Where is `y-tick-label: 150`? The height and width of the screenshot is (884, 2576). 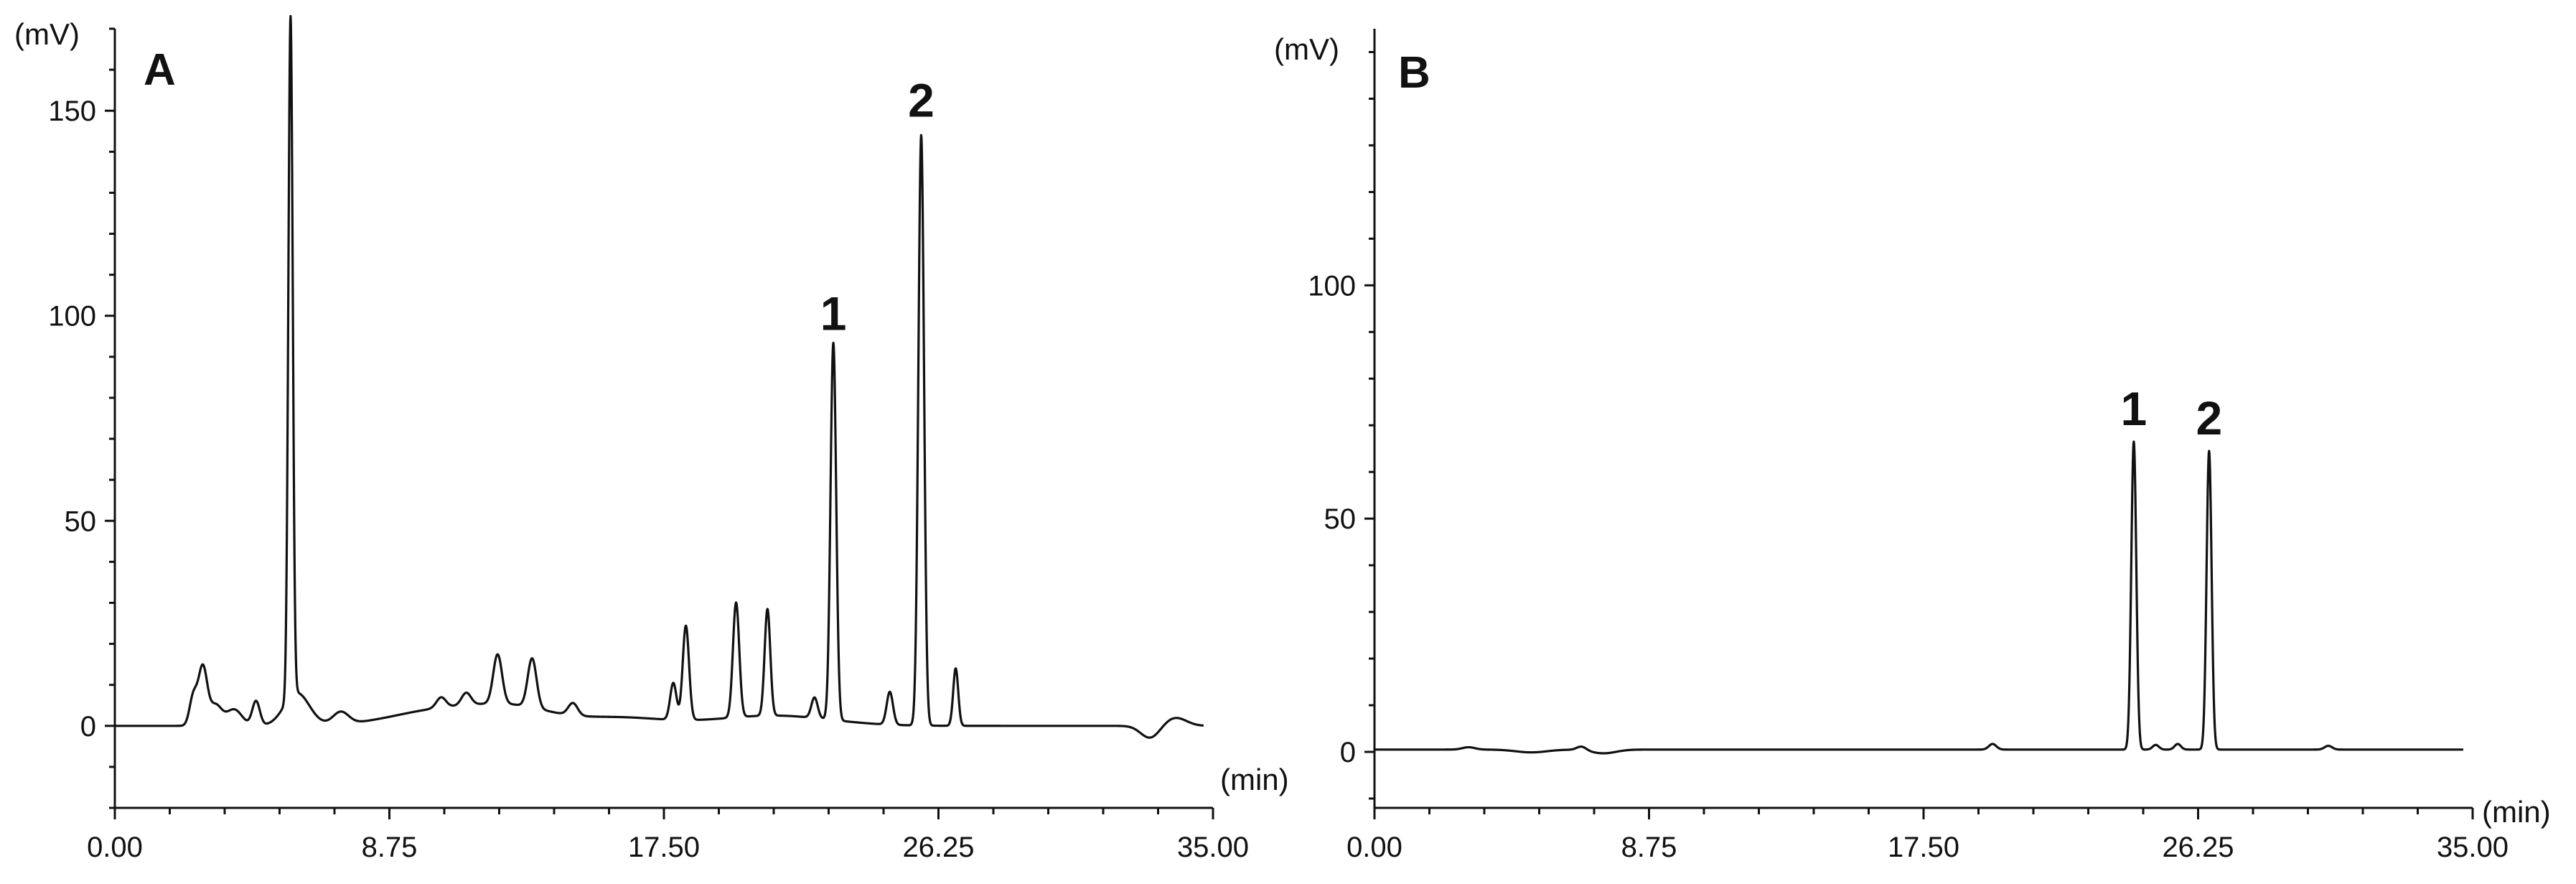
y-tick-label: 150 is located at coordinates (72, 111).